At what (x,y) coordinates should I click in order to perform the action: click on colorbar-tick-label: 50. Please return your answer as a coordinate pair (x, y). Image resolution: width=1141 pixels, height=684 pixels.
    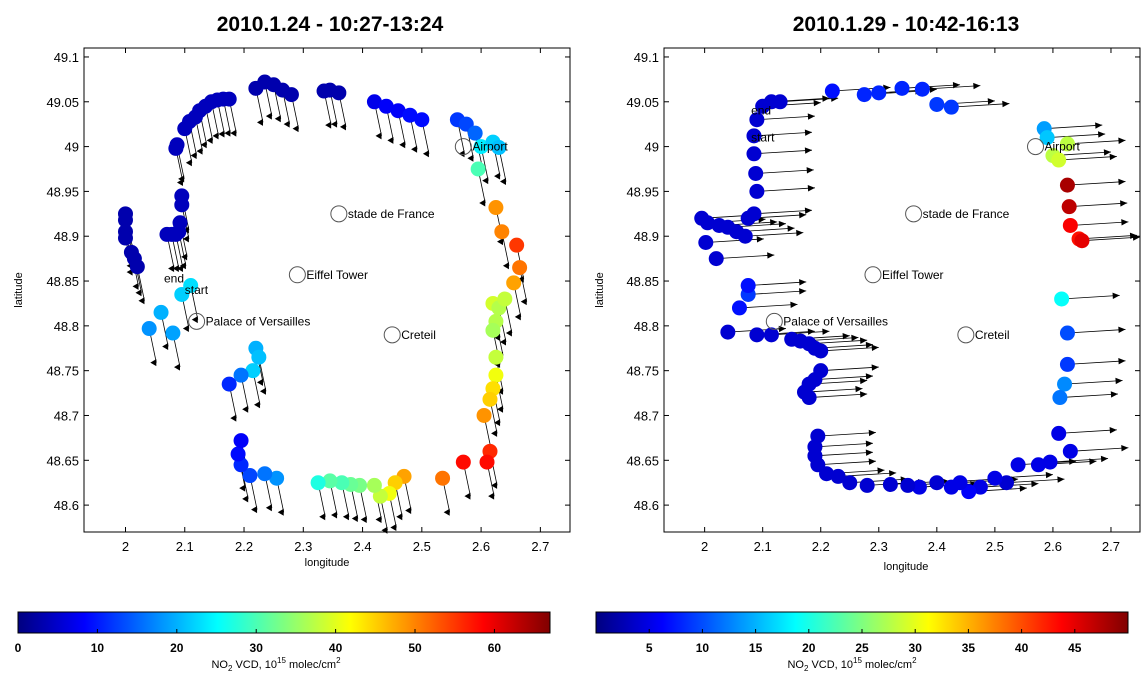
    Looking at the image, I should click on (415, 648).